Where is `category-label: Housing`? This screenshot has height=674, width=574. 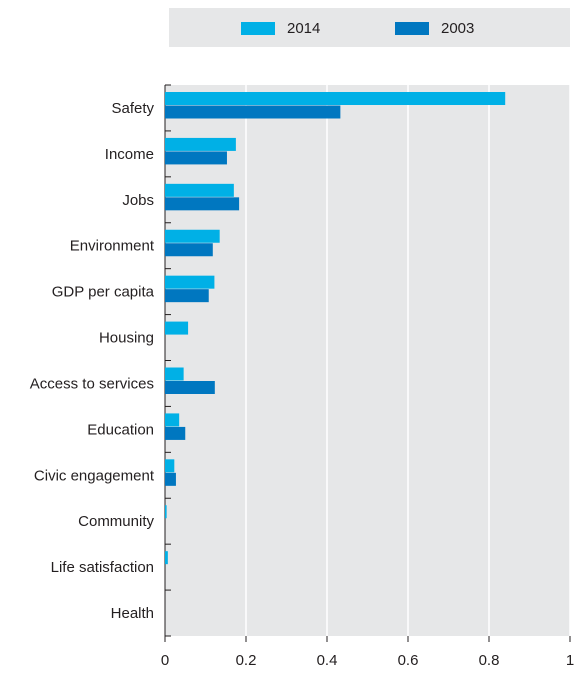
category-label: Housing is located at coordinates (126, 338).